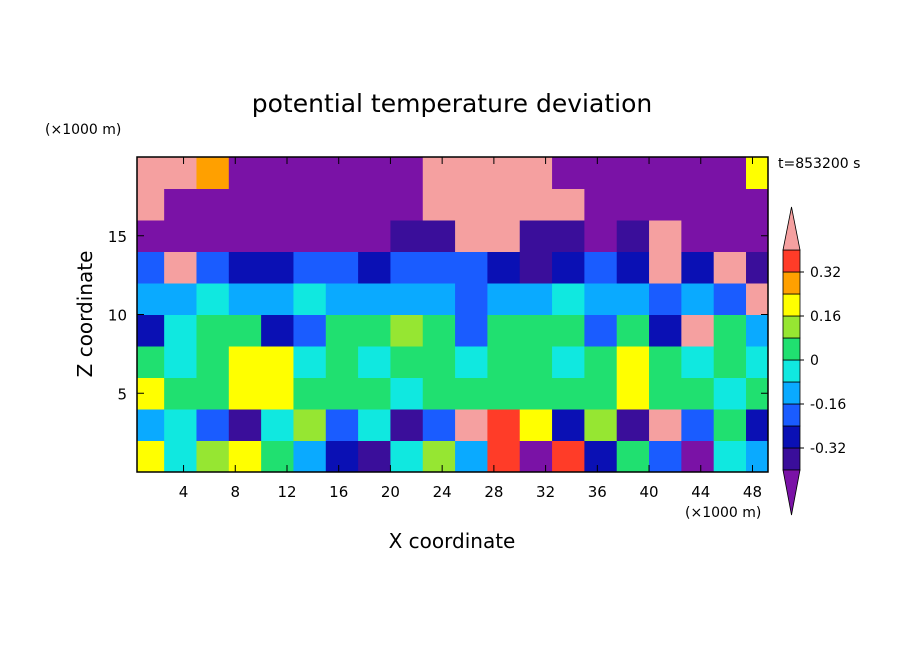 The height and width of the screenshot is (658, 904). What do you see at coordinates (83, 130) in the screenshot?
I see `y-unit: (×1000 m)` at bounding box center [83, 130].